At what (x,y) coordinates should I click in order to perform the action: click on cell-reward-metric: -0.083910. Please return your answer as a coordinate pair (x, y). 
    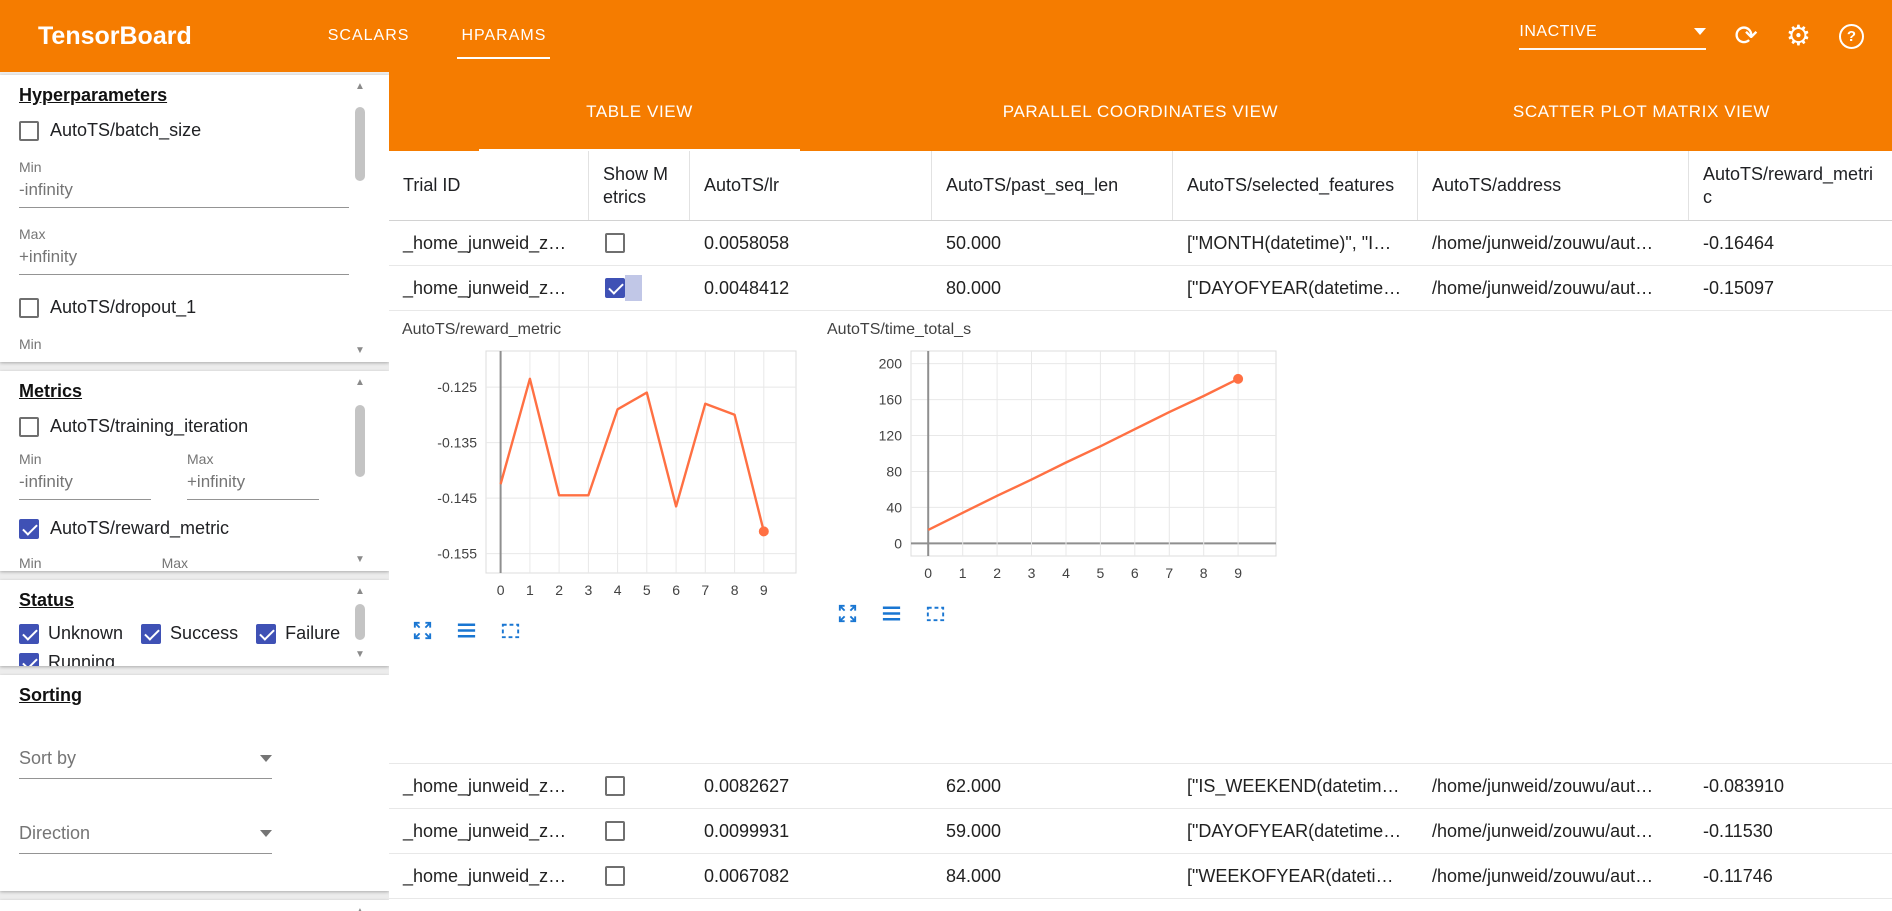
    Looking at the image, I should click on (1744, 785).